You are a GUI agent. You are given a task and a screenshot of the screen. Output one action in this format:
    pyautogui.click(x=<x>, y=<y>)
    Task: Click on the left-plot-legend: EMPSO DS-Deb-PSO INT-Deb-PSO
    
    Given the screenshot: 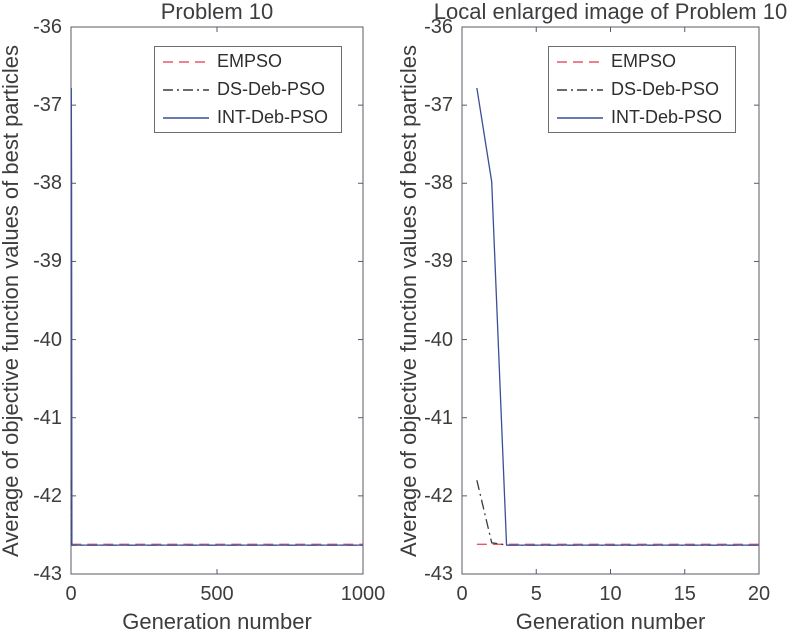 What is the action you would take?
    pyautogui.click(x=248, y=89)
    